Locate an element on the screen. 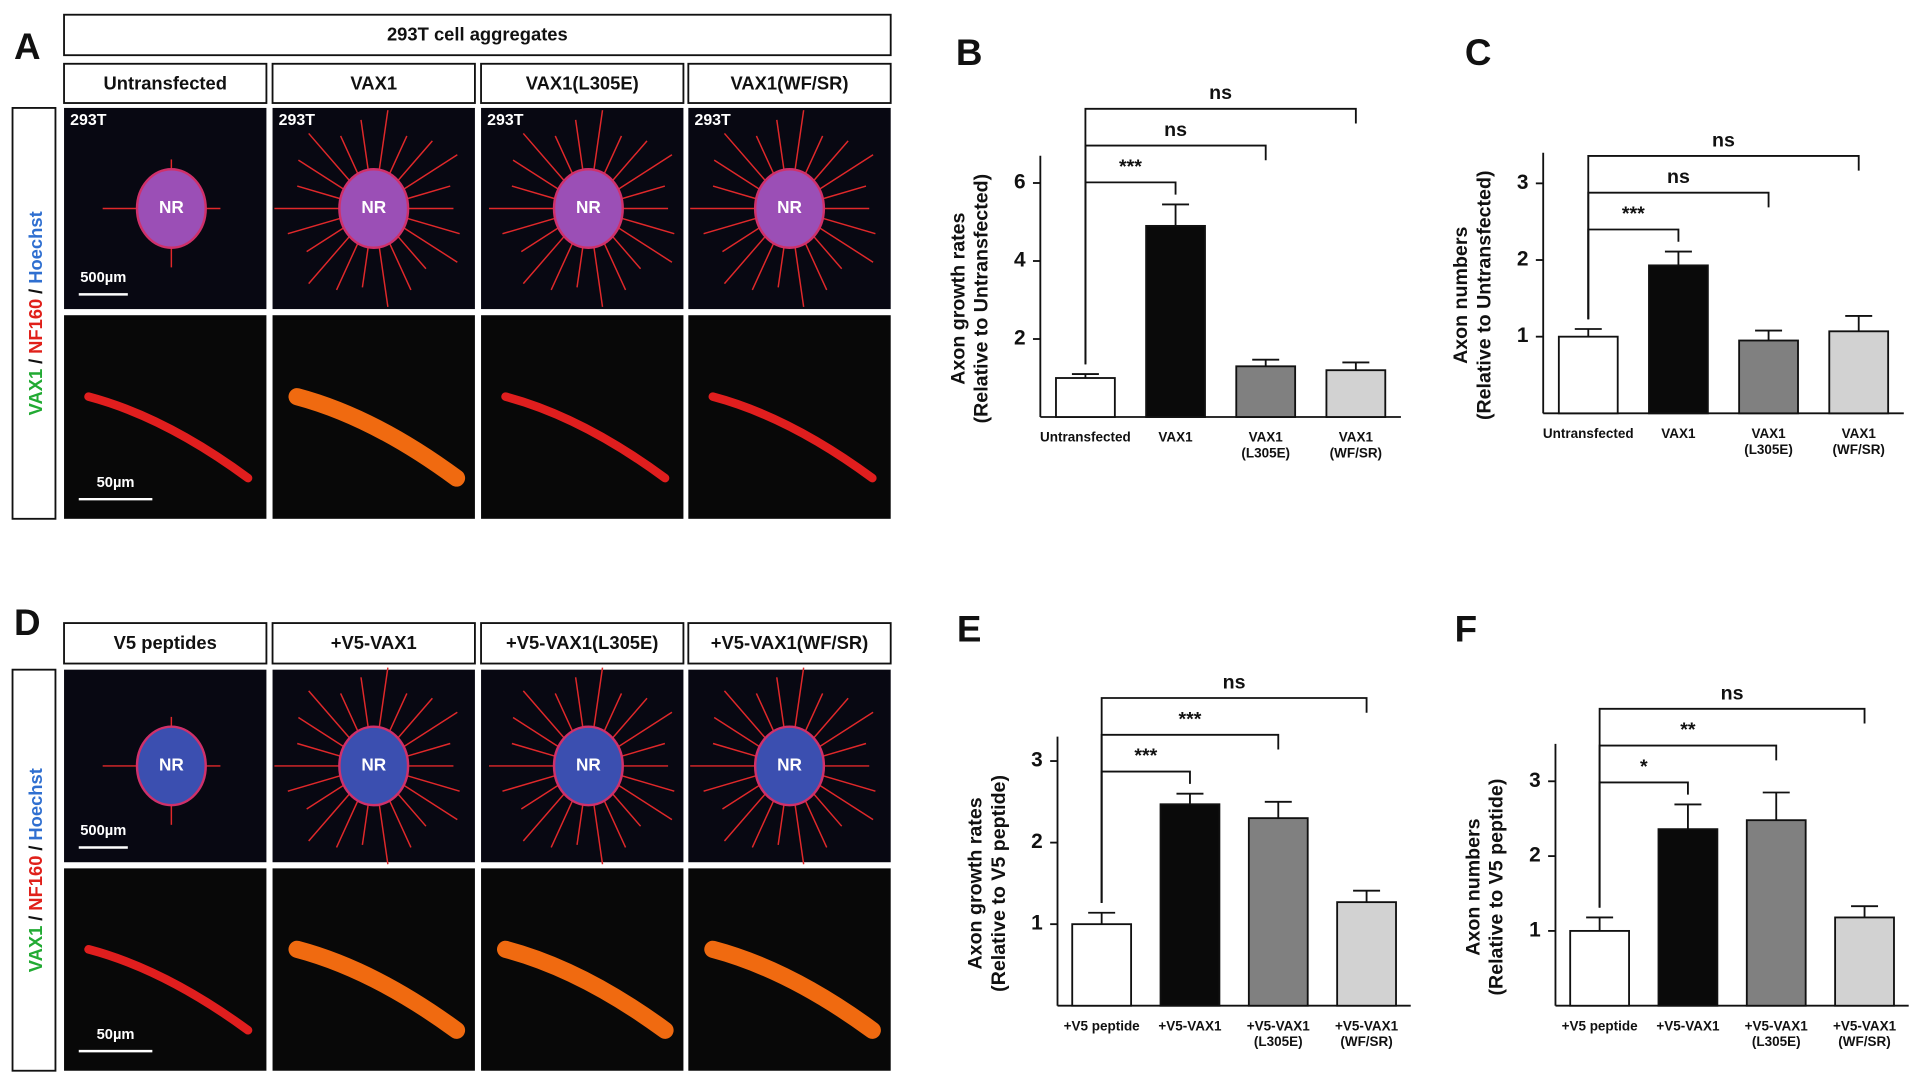 The image size is (1920, 1083). stain-label: VAX1 / NF160 / Hoechst is located at coordinates (35, 313).